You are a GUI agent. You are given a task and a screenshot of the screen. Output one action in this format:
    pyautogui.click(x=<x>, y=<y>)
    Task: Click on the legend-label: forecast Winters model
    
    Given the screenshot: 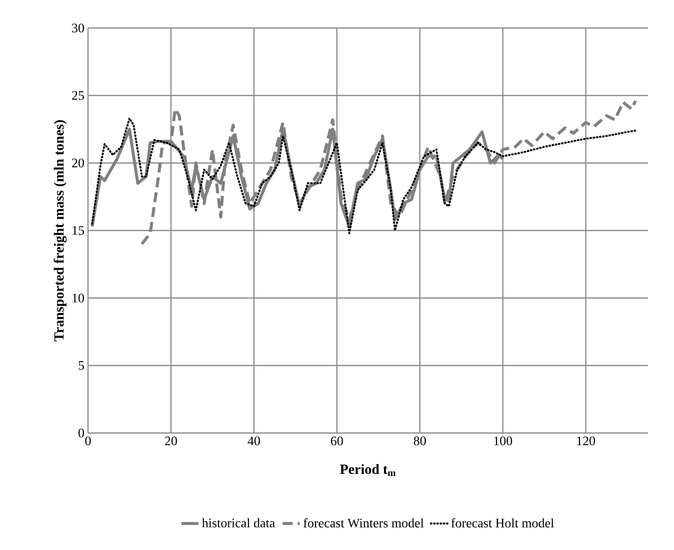 What is the action you would take?
    pyautogui.click(x=364, y=523)
    